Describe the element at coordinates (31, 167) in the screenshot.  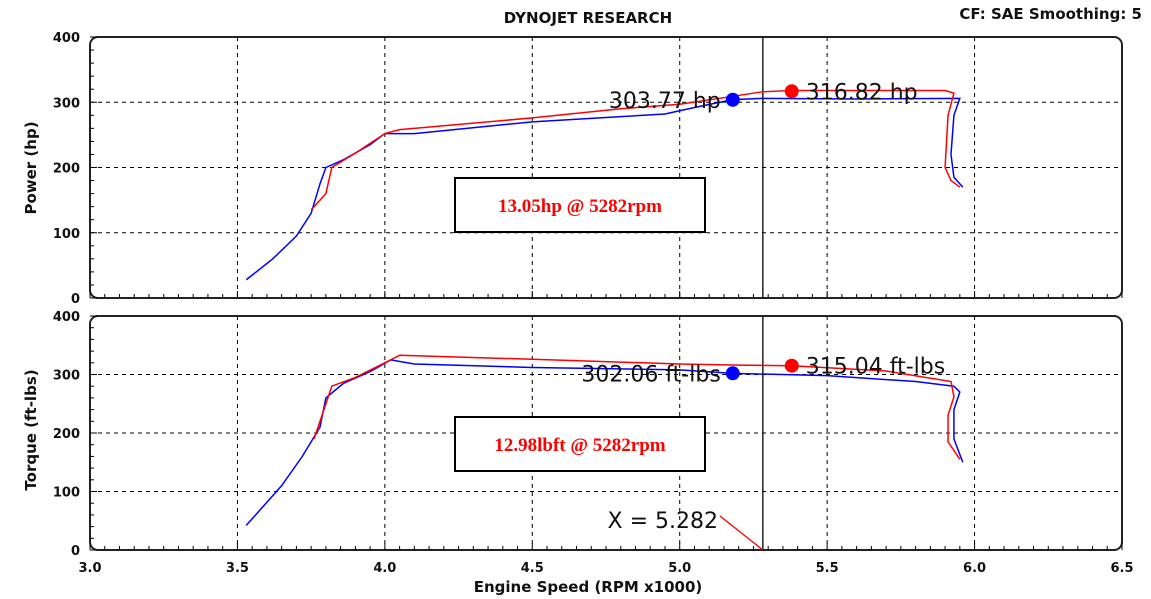
I see `power-y-axis-label: Power (hp)` at that location.